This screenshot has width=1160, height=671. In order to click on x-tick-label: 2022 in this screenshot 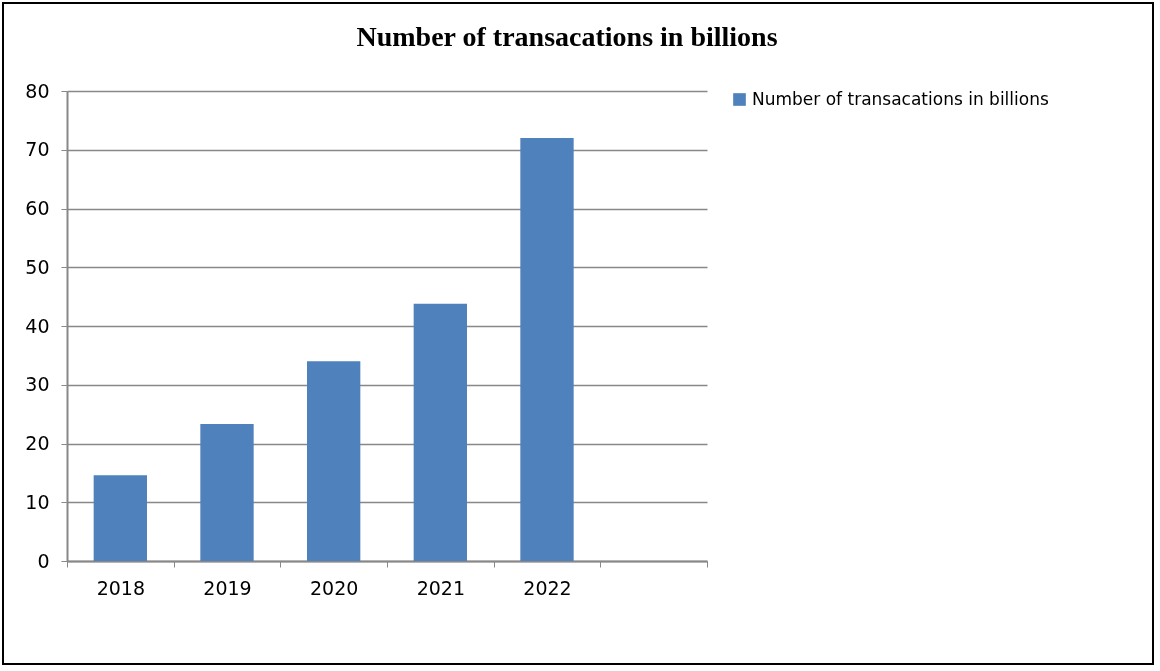, I will do `click(547, 587)`.